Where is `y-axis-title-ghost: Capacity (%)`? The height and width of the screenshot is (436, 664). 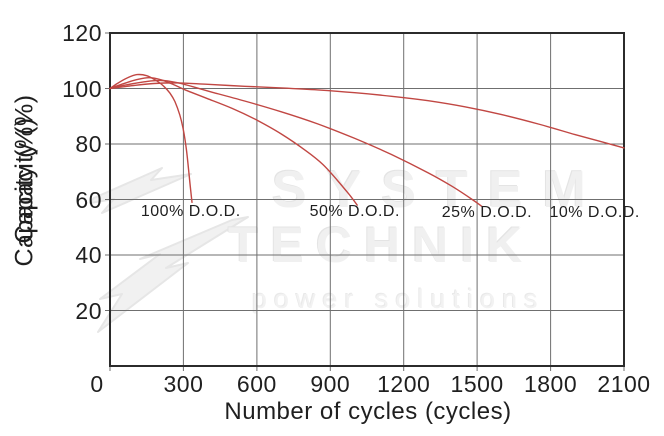 y-axis-title-ghost: Capacity (%) is located at coordinates (24, 169).